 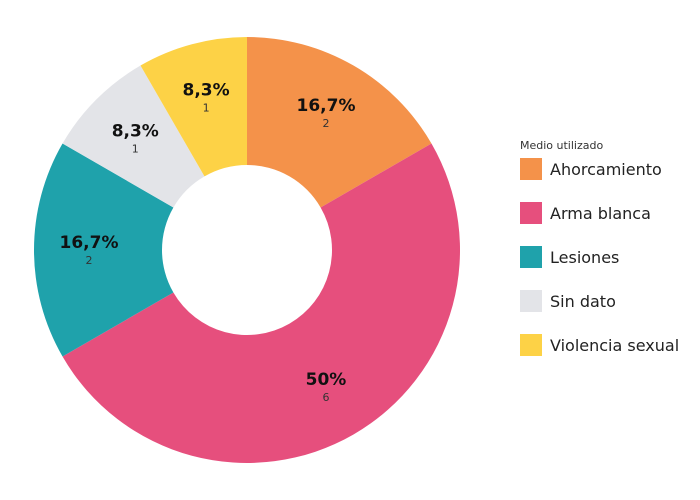 I want to click on legend-label: Ahorcamiento, so click(x=606, y=169).